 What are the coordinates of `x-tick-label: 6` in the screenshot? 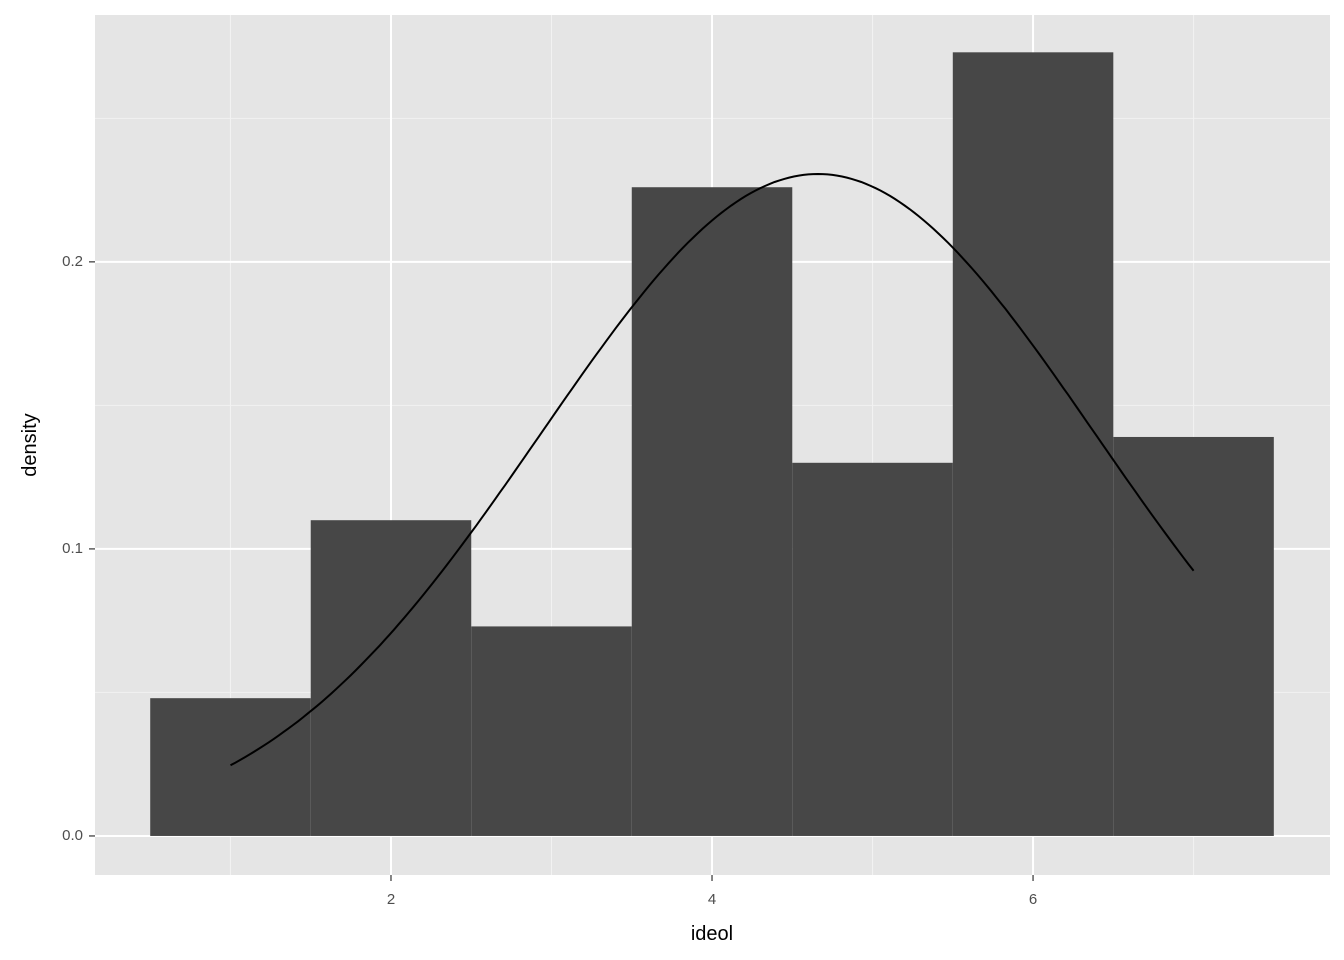 It's located at (1033, 899).